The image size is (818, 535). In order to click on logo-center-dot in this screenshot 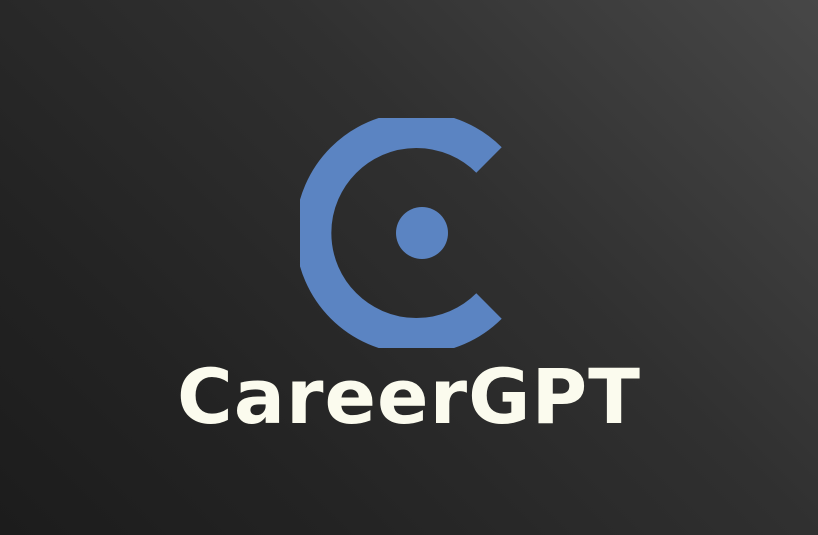, I will do `click(422, 233)`.